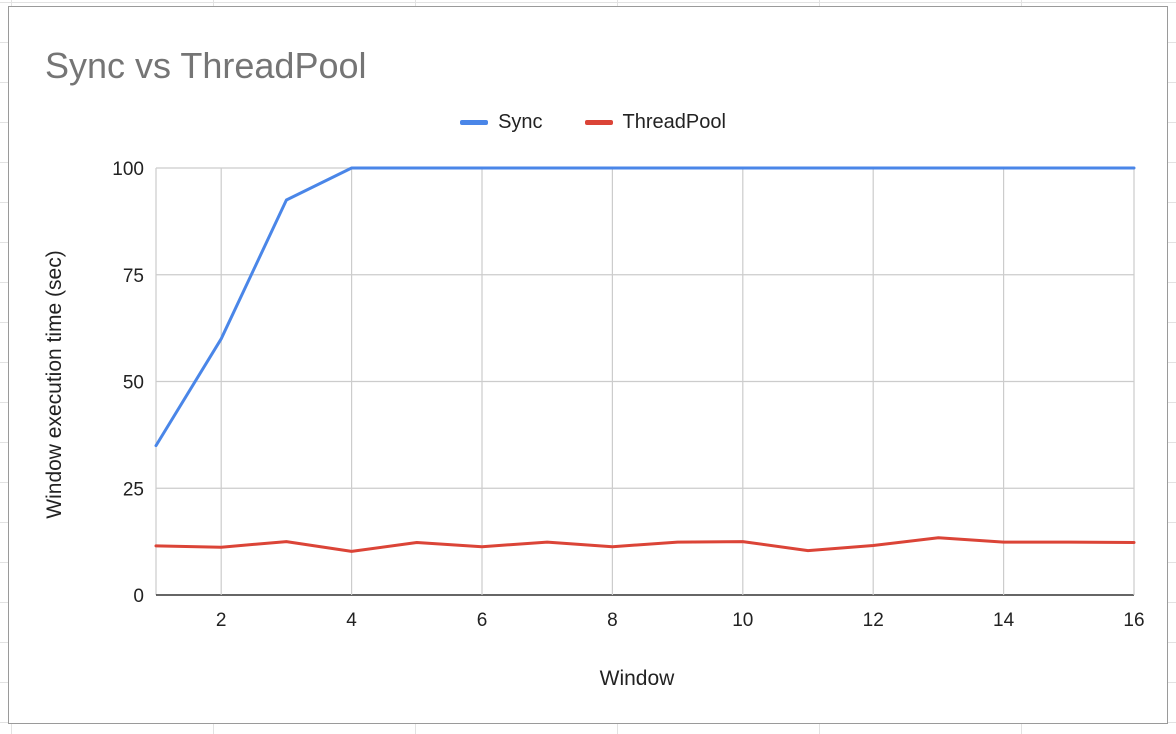 Image resolution: width=1176 pixels, height=734 pixels. I want to click on legend-label-threadpool: ThreadPool, so click(674, 122).